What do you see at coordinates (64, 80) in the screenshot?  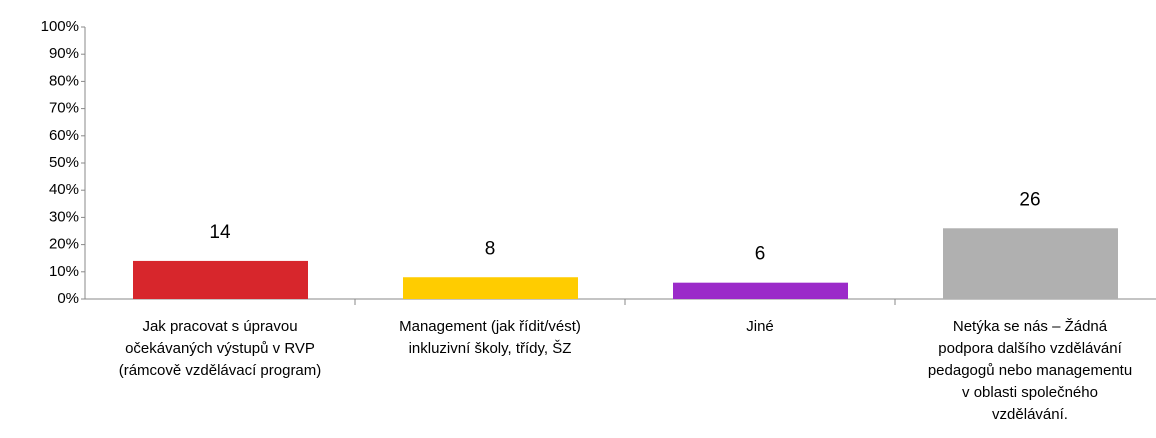 I see `y-tick-label: 80%` at bounding box center [64, 80].